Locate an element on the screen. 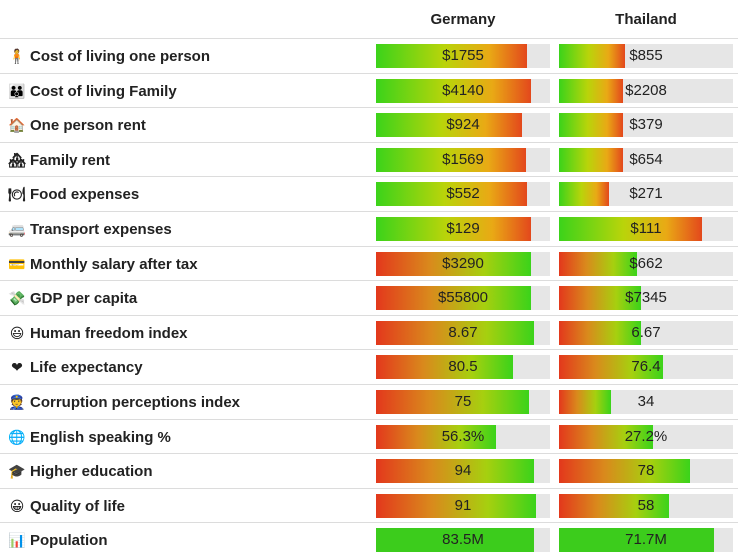  row-label: 🧍 Cost of living one person is located at coordinates (109, 56).